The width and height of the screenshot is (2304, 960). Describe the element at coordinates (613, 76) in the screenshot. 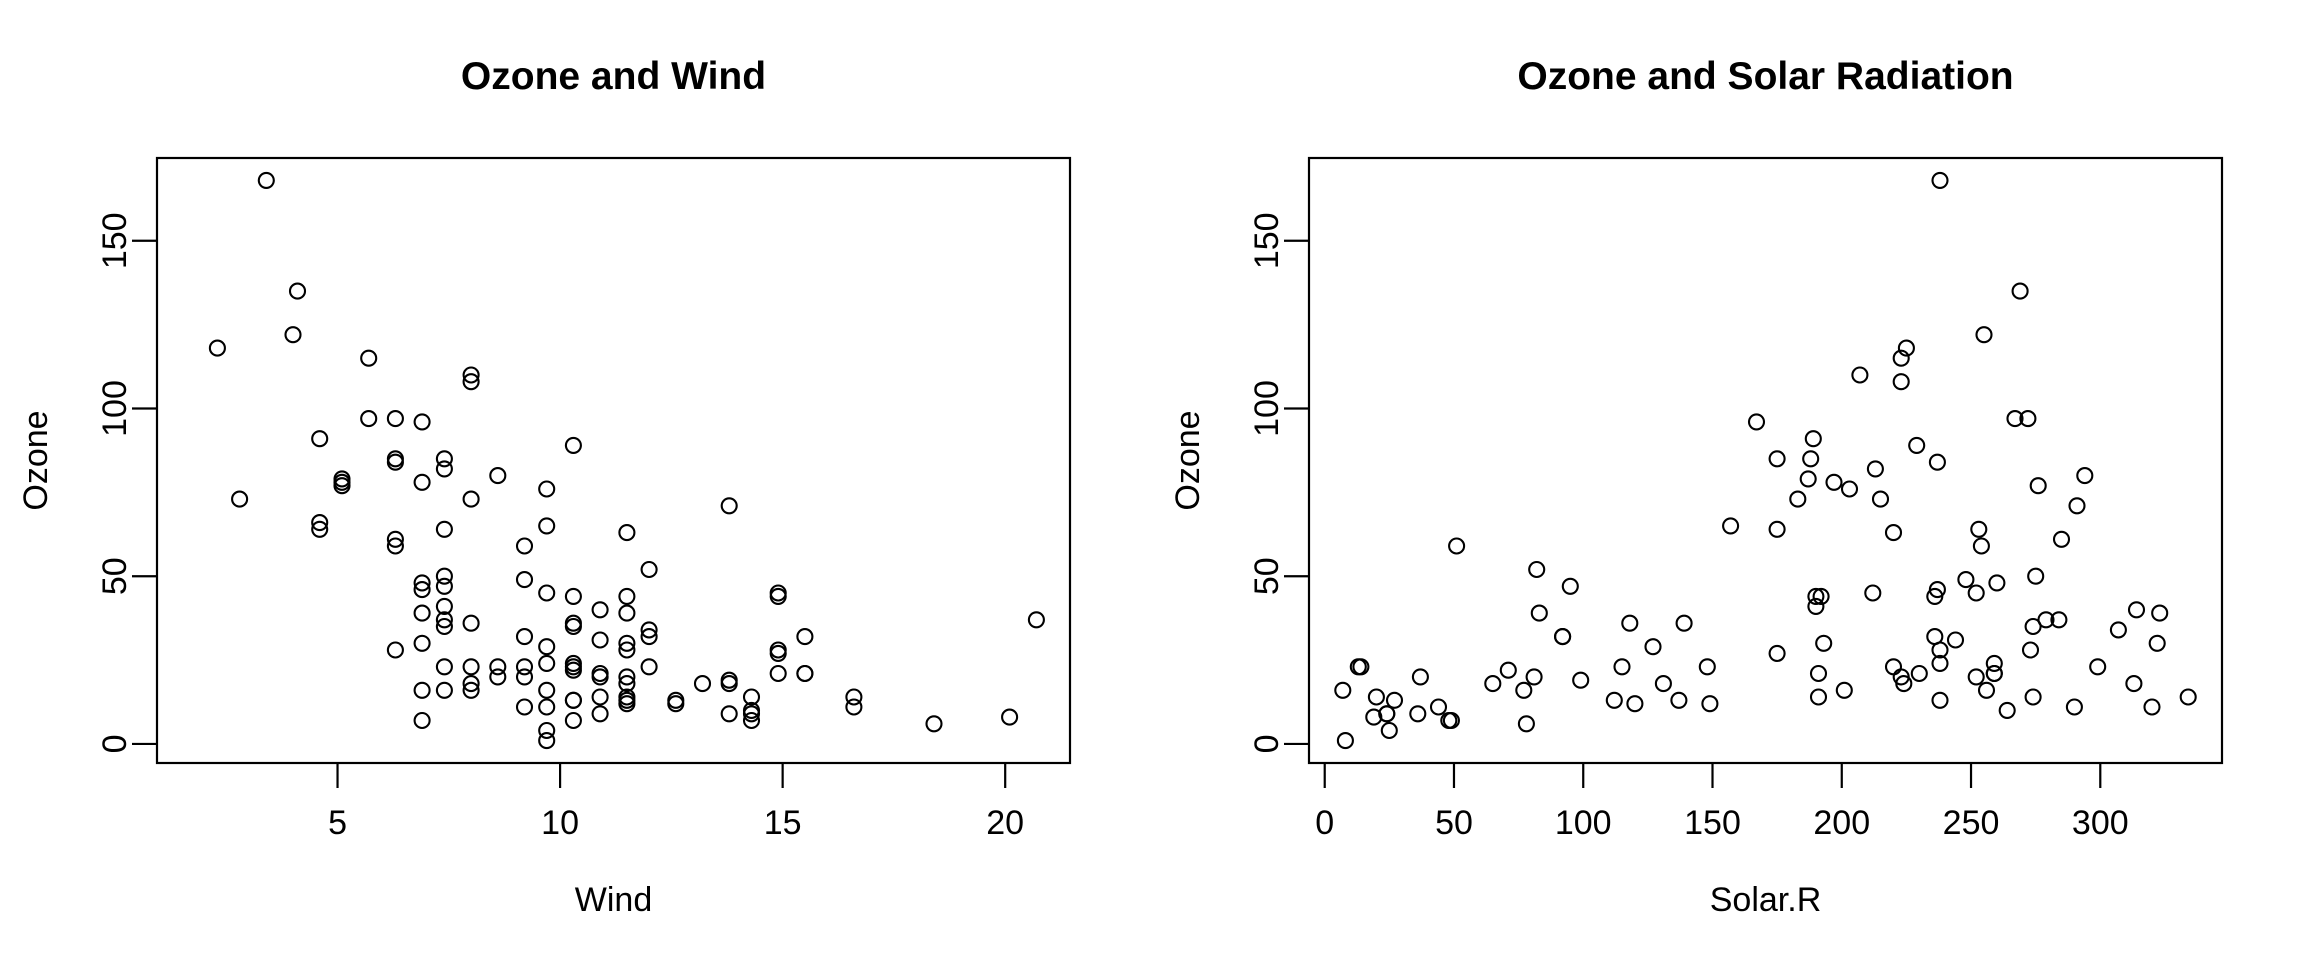

I see `chart-title: Ozone and Wind` at that location.